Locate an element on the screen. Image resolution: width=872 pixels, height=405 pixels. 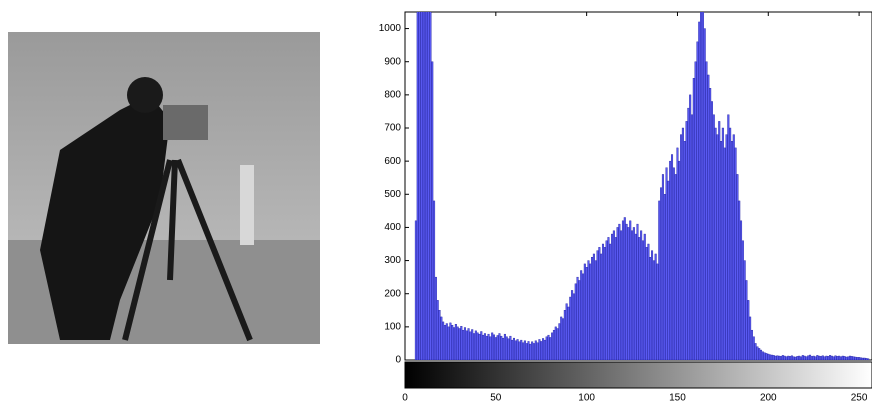
photo-tower is located at coordinates (247, 205).